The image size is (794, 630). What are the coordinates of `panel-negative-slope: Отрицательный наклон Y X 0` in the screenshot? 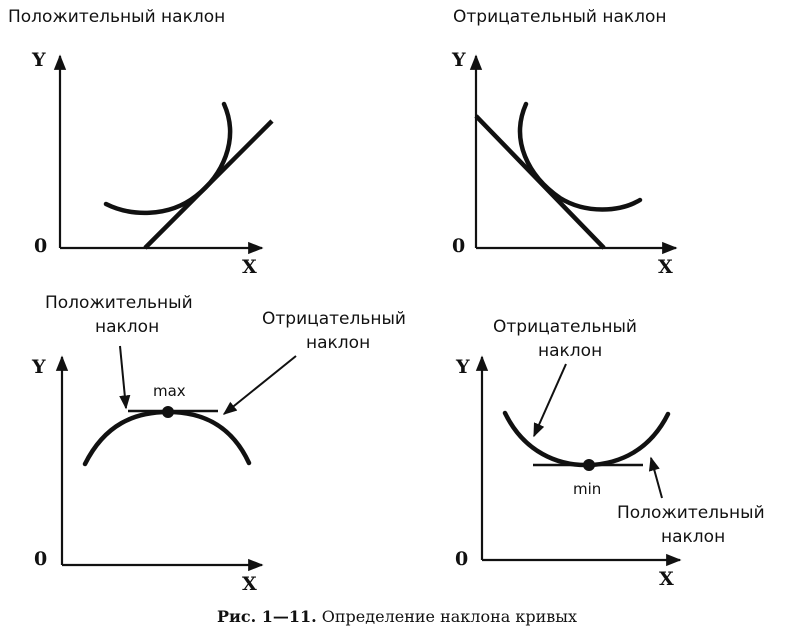 It's located at (564, 142).